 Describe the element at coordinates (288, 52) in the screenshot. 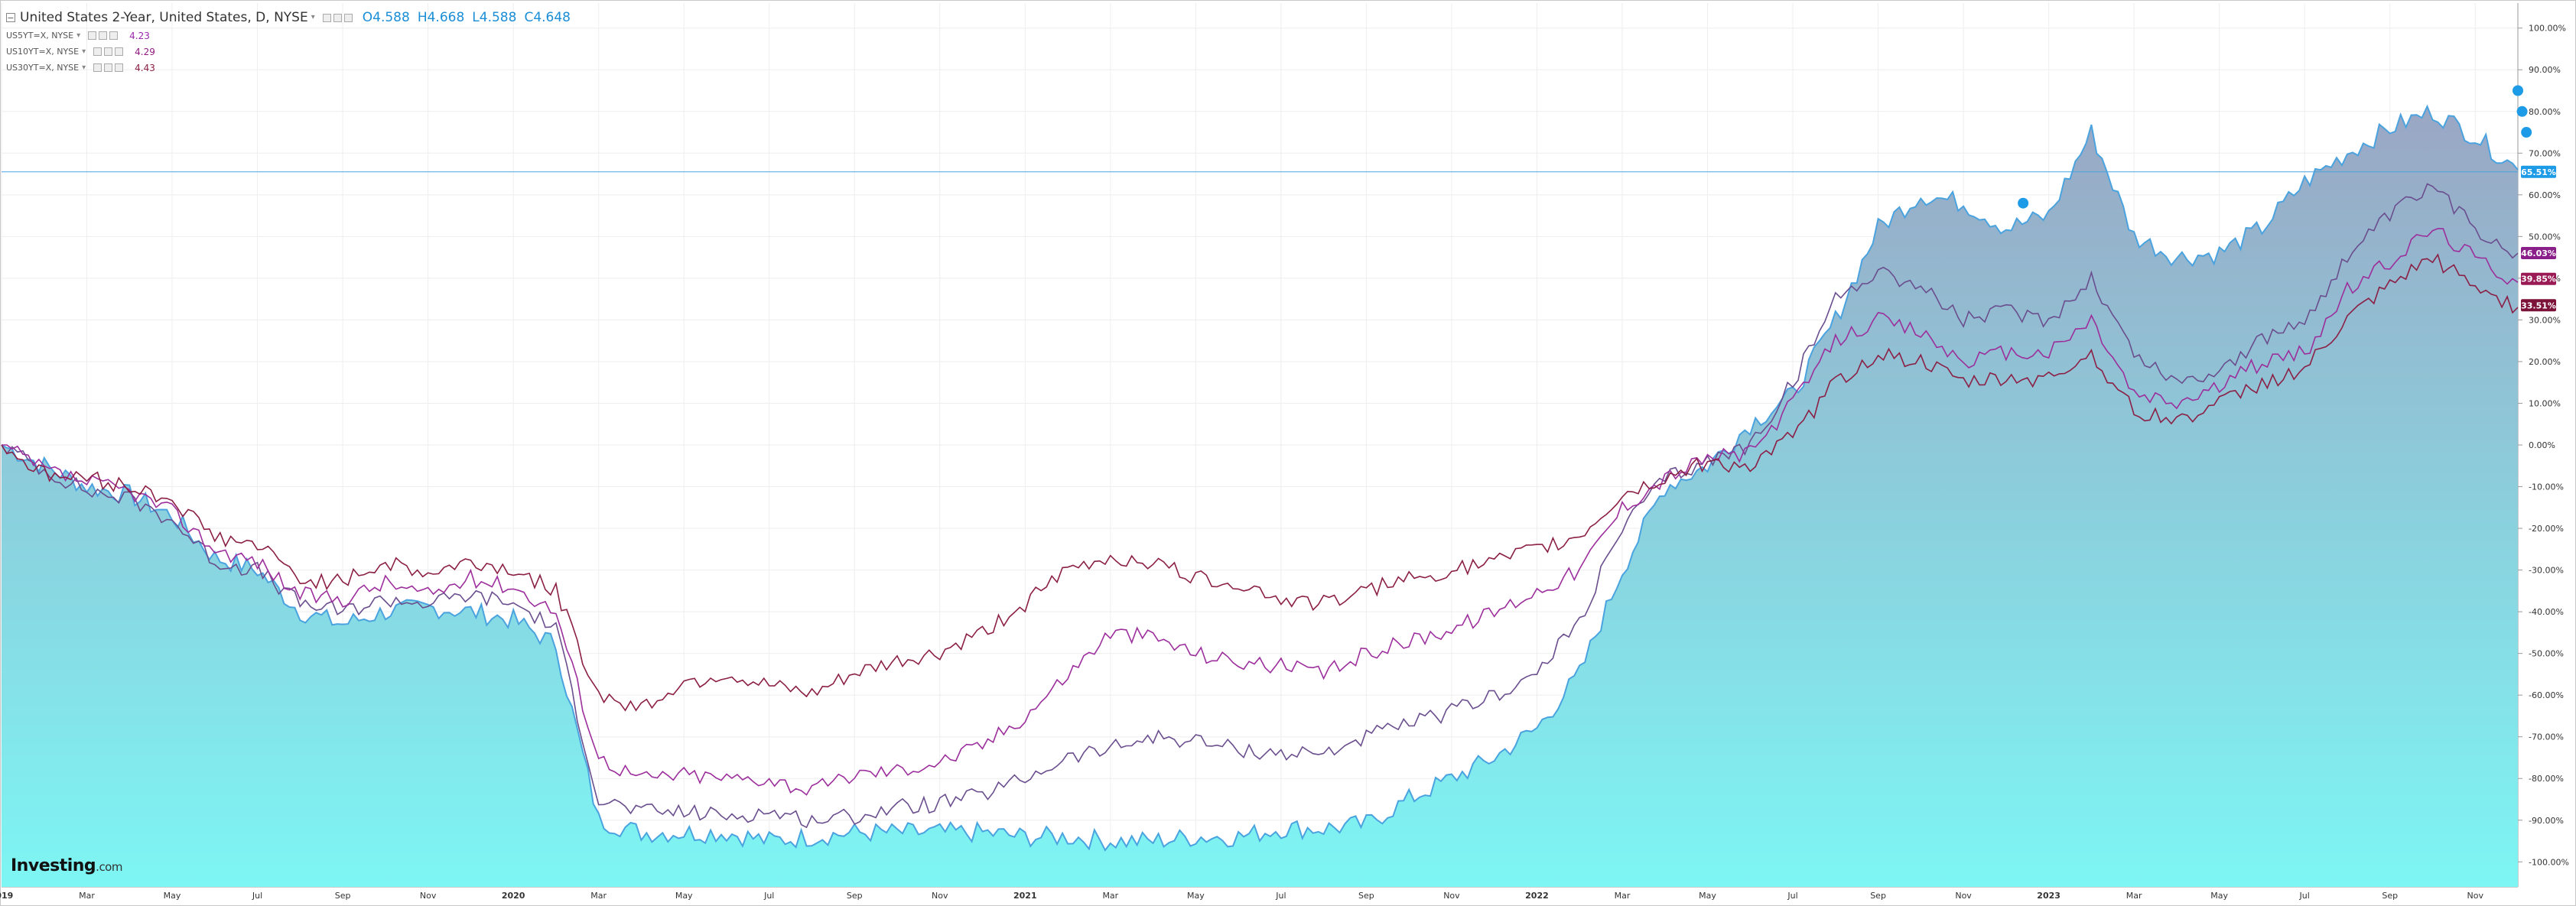

I see `legend-row-us10y: US10YT=X, NYSE ▾ 4.29` at that location.